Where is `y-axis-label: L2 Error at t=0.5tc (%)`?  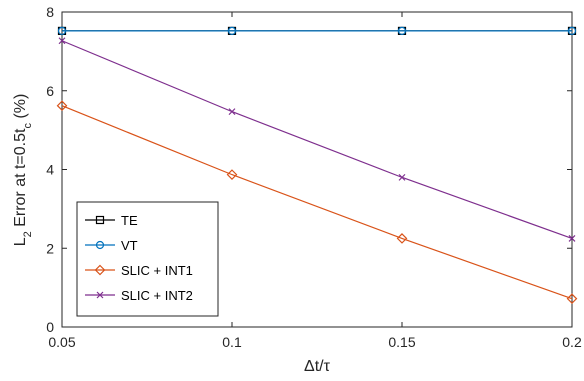 y-axis-label: L2 Error at t=0.5tc (%) is located at coordinates (23, 170).